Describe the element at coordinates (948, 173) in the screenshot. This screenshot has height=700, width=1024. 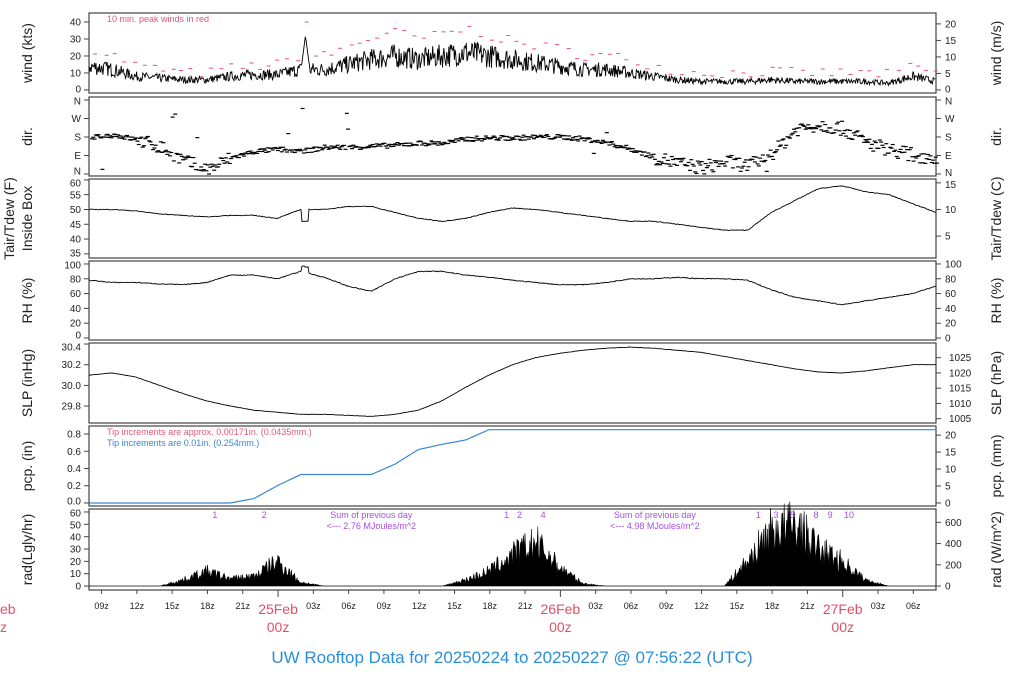
I see `dir-ytick-right-label: N` at that location.